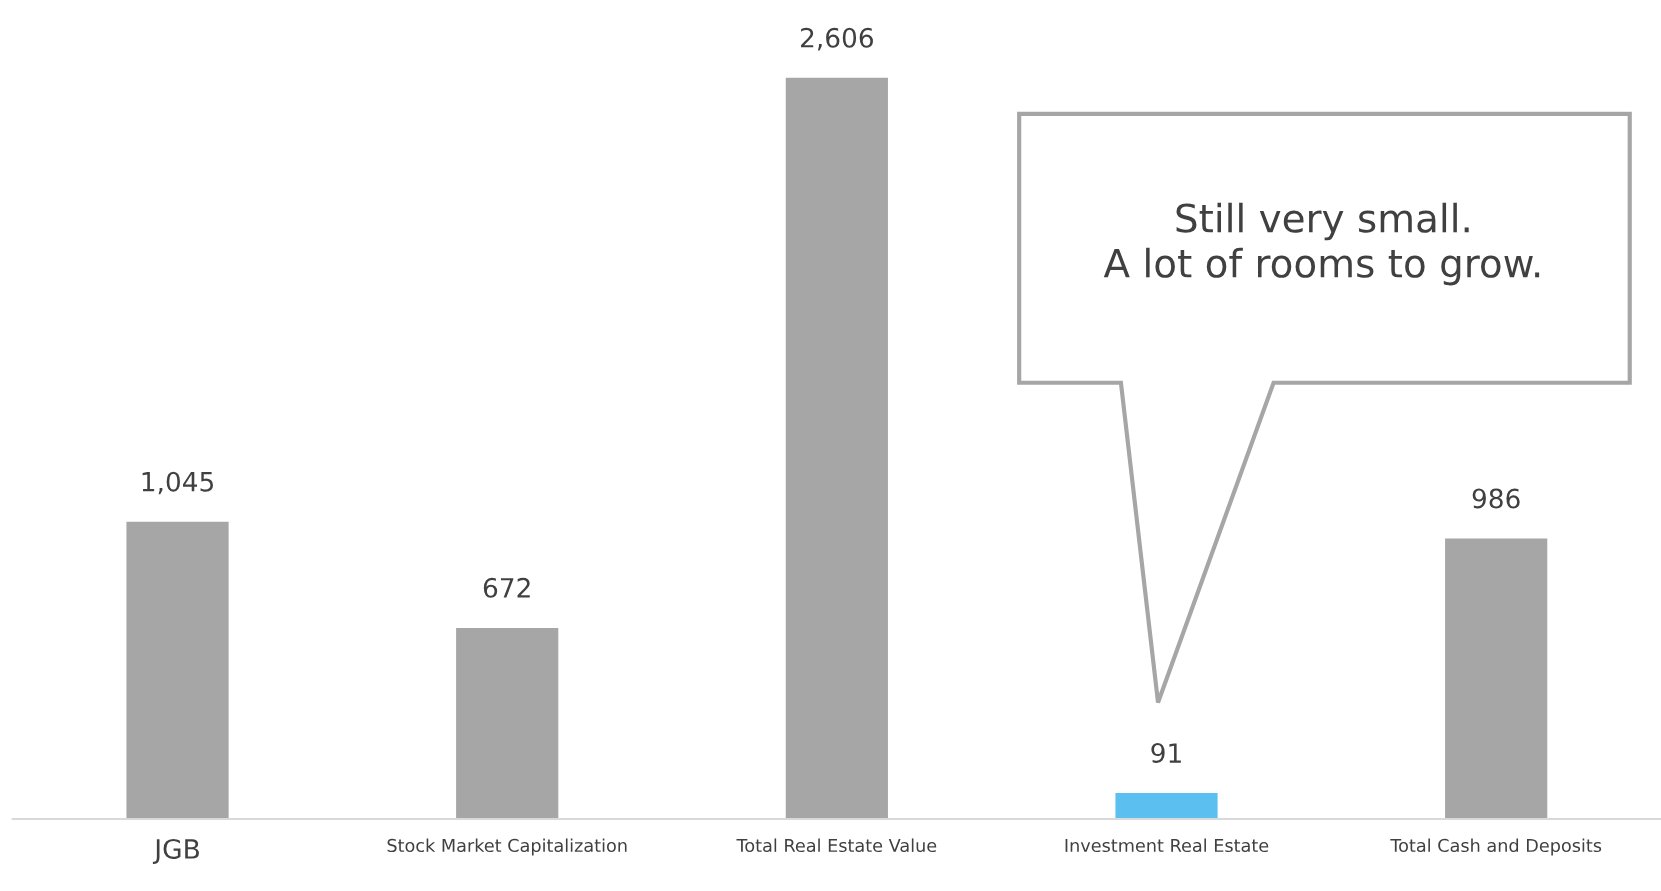  I want to click on x-tick-label: Stock Market Capitalization, so click(507, 847).